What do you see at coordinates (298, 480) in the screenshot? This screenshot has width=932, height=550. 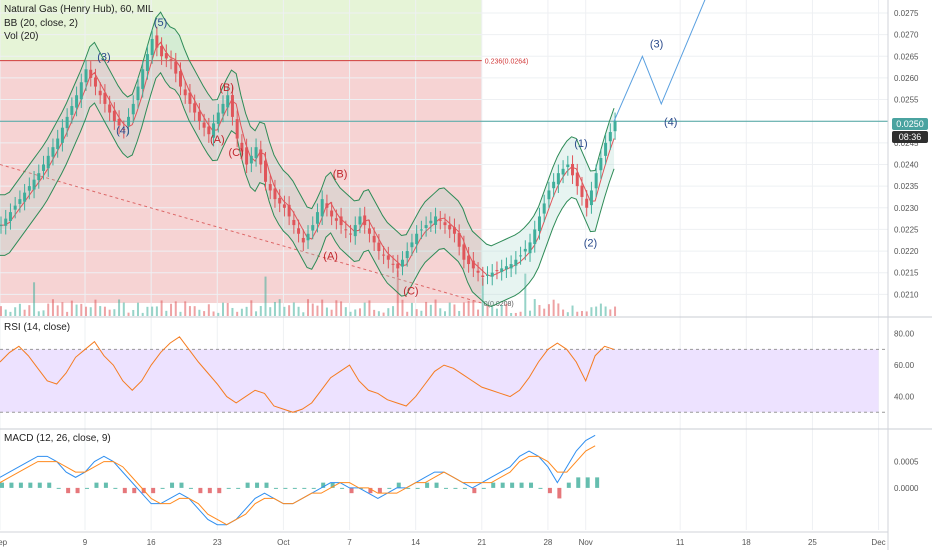 I see `macd-line` at bounding box center [298, 480].